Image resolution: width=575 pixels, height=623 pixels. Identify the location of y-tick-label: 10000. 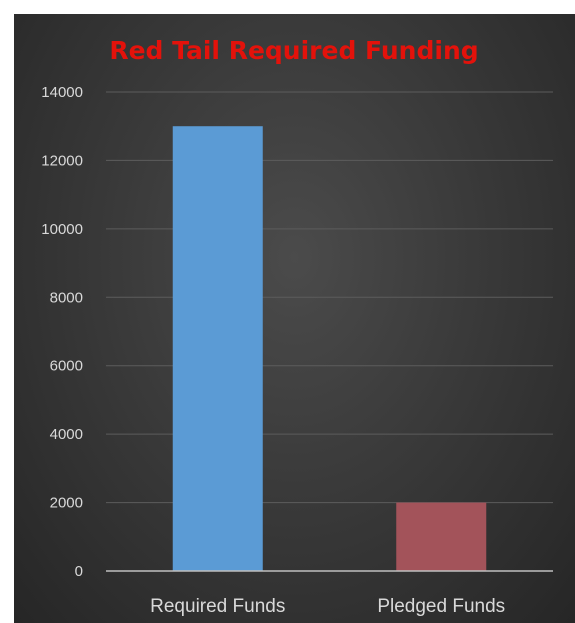
(62, 229).